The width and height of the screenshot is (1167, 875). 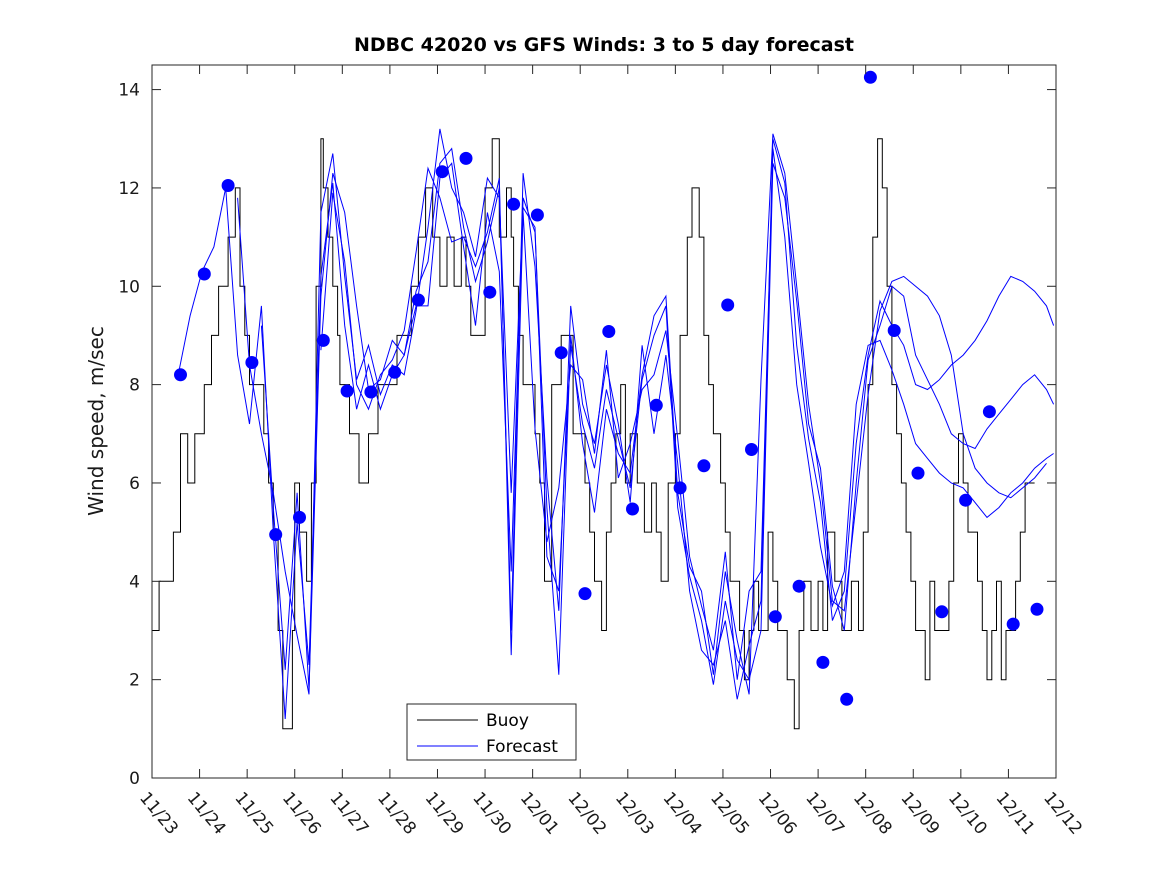 I want to click on y-tick-label: 4, so click(x=134, y=582).